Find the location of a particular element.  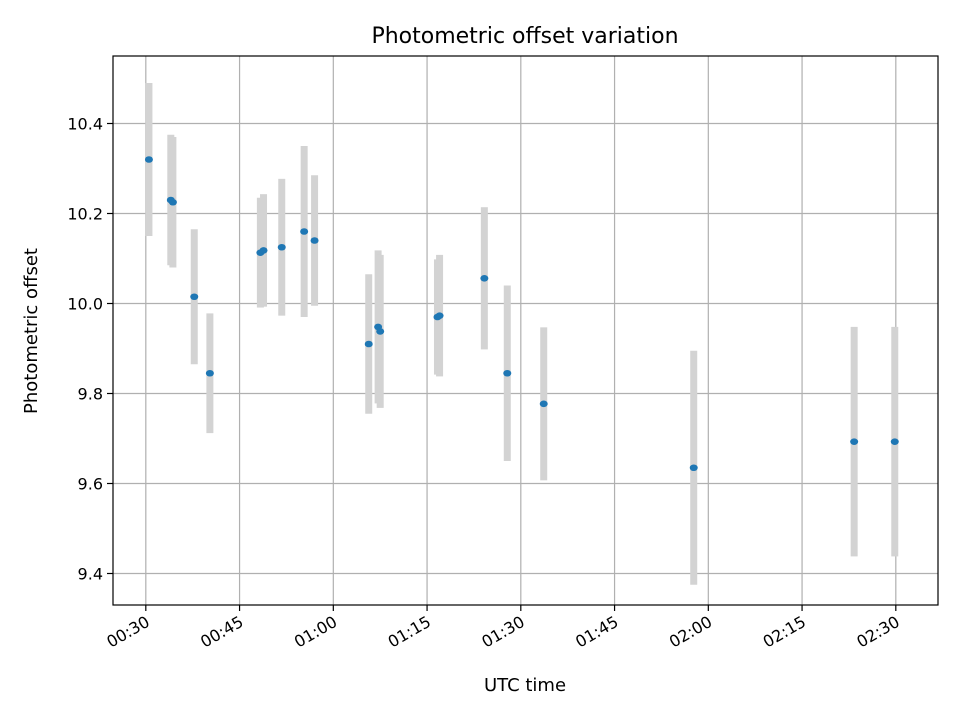

x-tick-label: 02:30 is located at coordinates (877, 632).